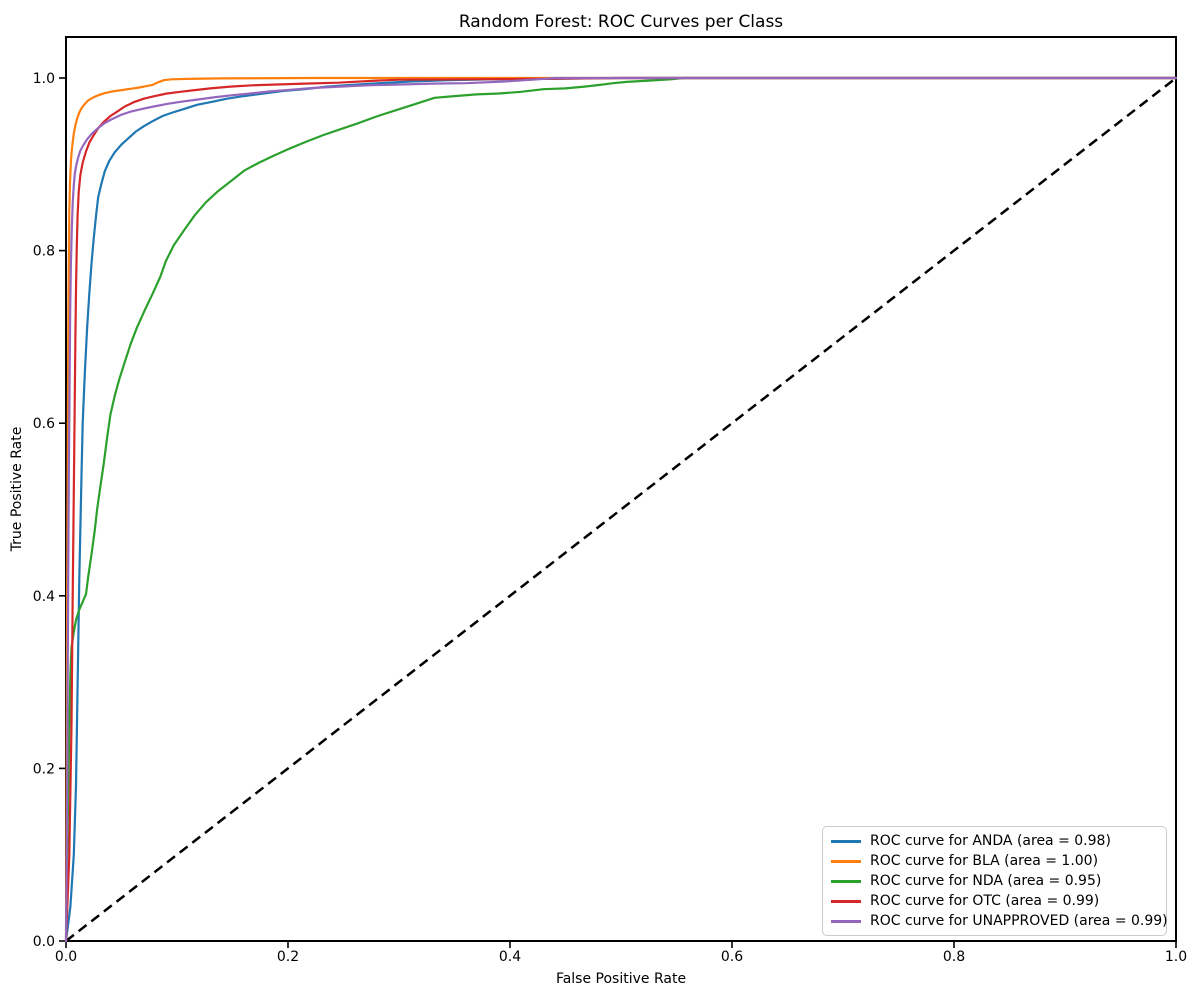 This screenshot has height=1000, width=1200. Describe the element at coordinates (984, 861) in the screenshot. I see `legend-label-bla: ROC curve for BLA (area = 1.00)` at that location.